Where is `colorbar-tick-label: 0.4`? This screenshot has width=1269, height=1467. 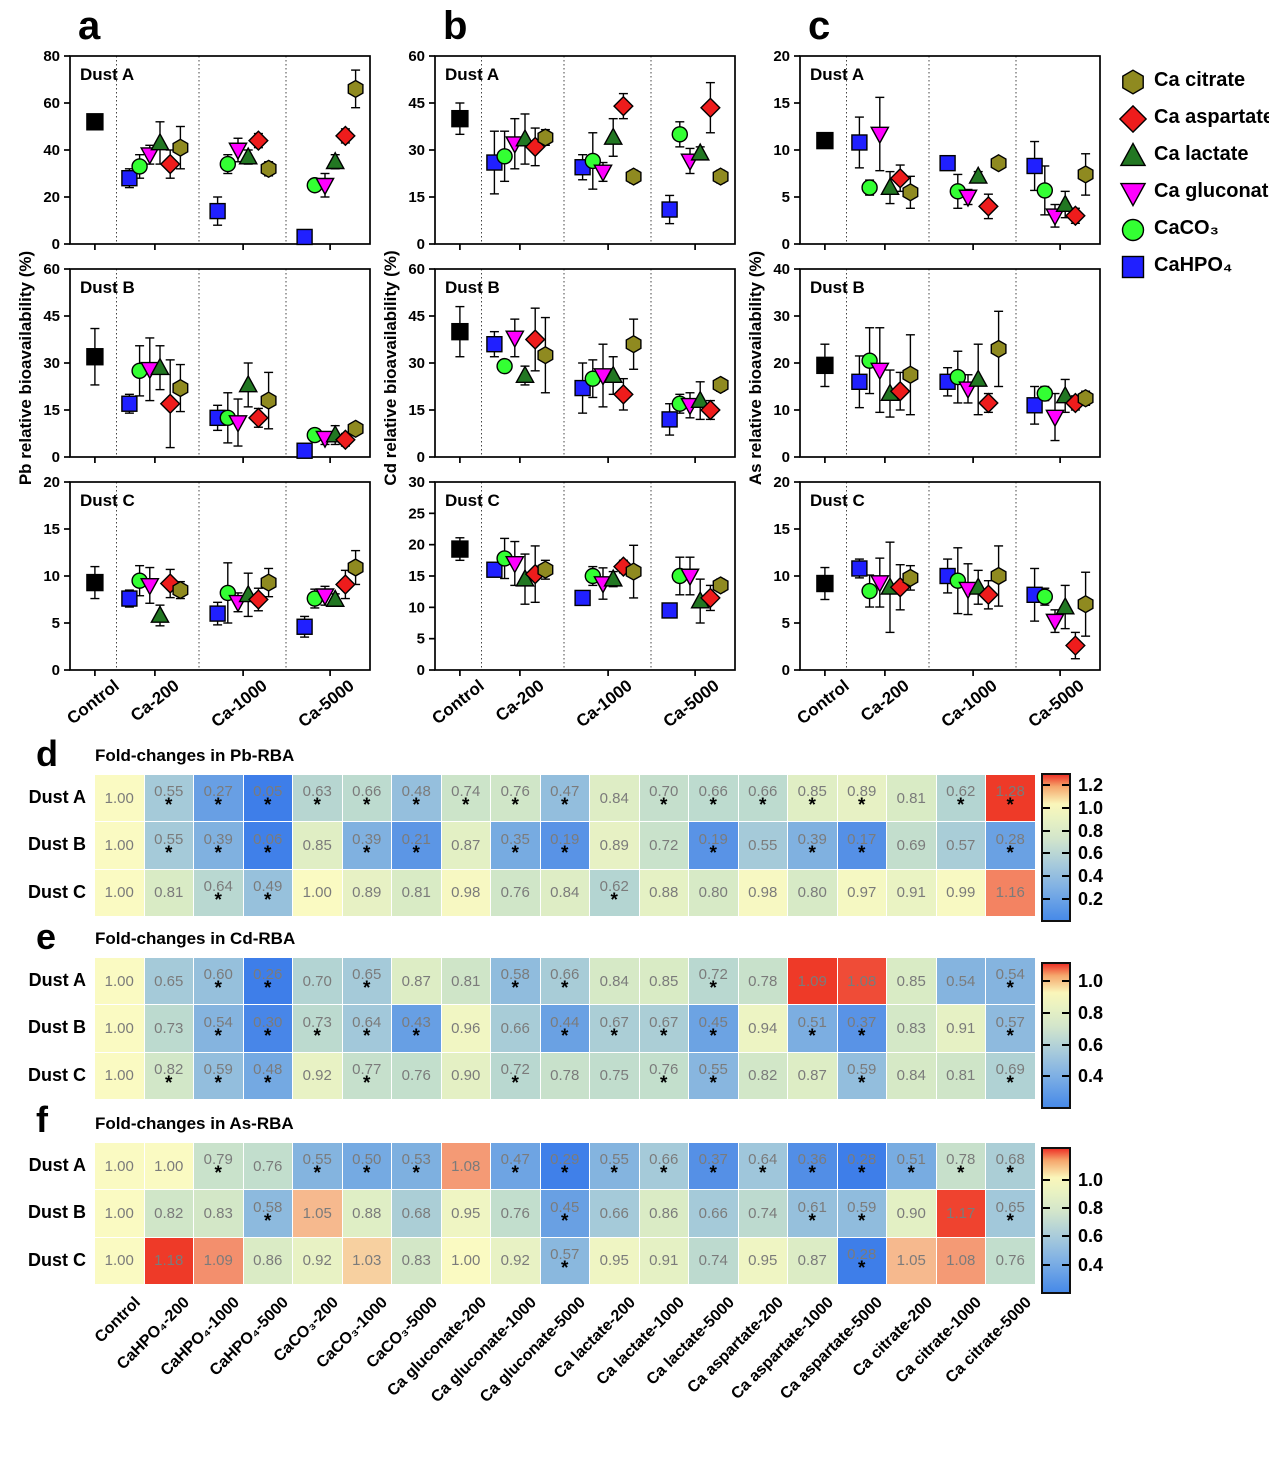 colorbar-tick-label: 0.4 is located at coordinates (1091, 1076).